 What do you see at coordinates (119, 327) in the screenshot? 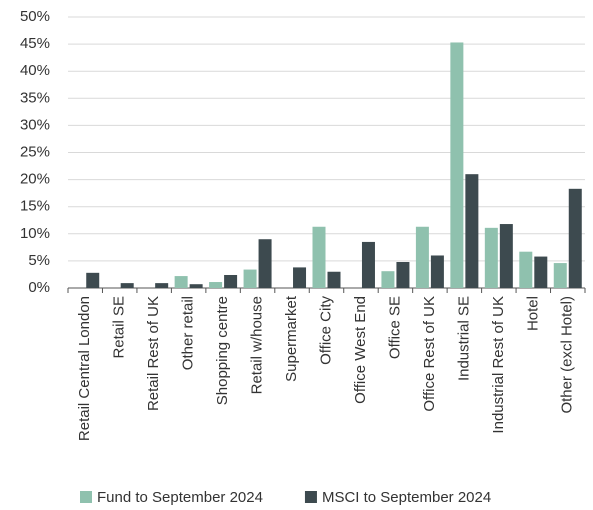
I see `x-tick-label: Retail SE` at bounding box center [119, 327].